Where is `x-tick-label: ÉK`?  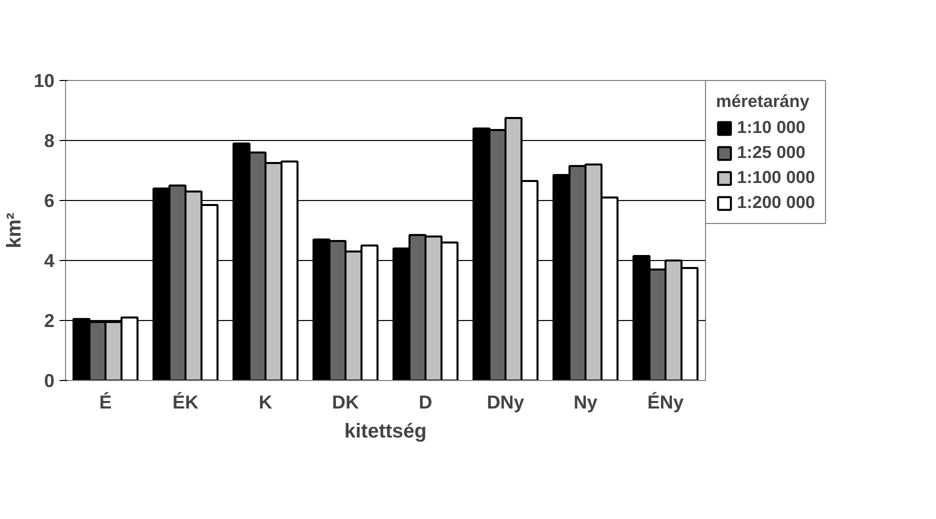
x-tick-label: ÉK is located at coordinates (185, 402).